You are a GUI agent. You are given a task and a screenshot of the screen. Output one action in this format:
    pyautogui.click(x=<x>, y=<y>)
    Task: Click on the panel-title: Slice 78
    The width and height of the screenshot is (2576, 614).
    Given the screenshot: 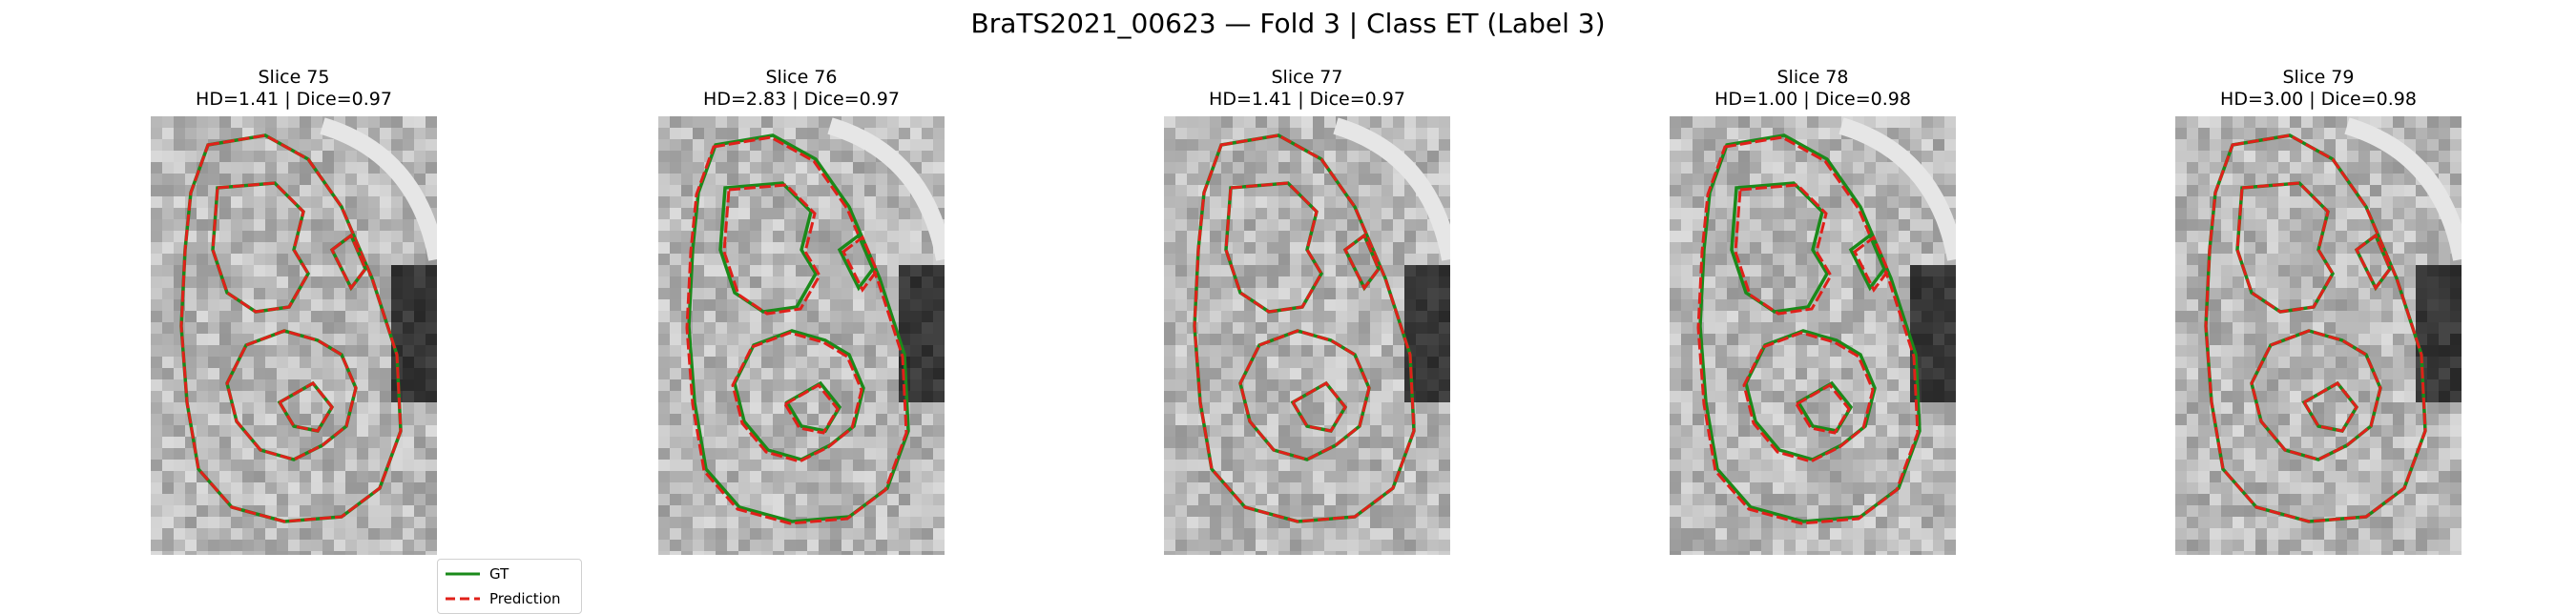 What is the action you would take?
    pyautogui.click(x=1812, y=77)
    